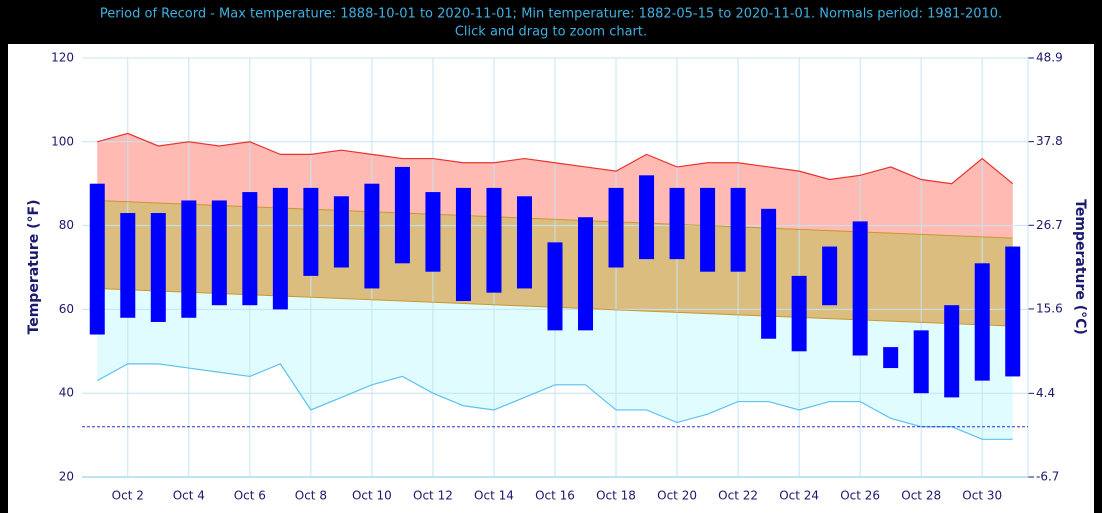  I want to click on x-tick-label: Oct 20, so click(677, 496).